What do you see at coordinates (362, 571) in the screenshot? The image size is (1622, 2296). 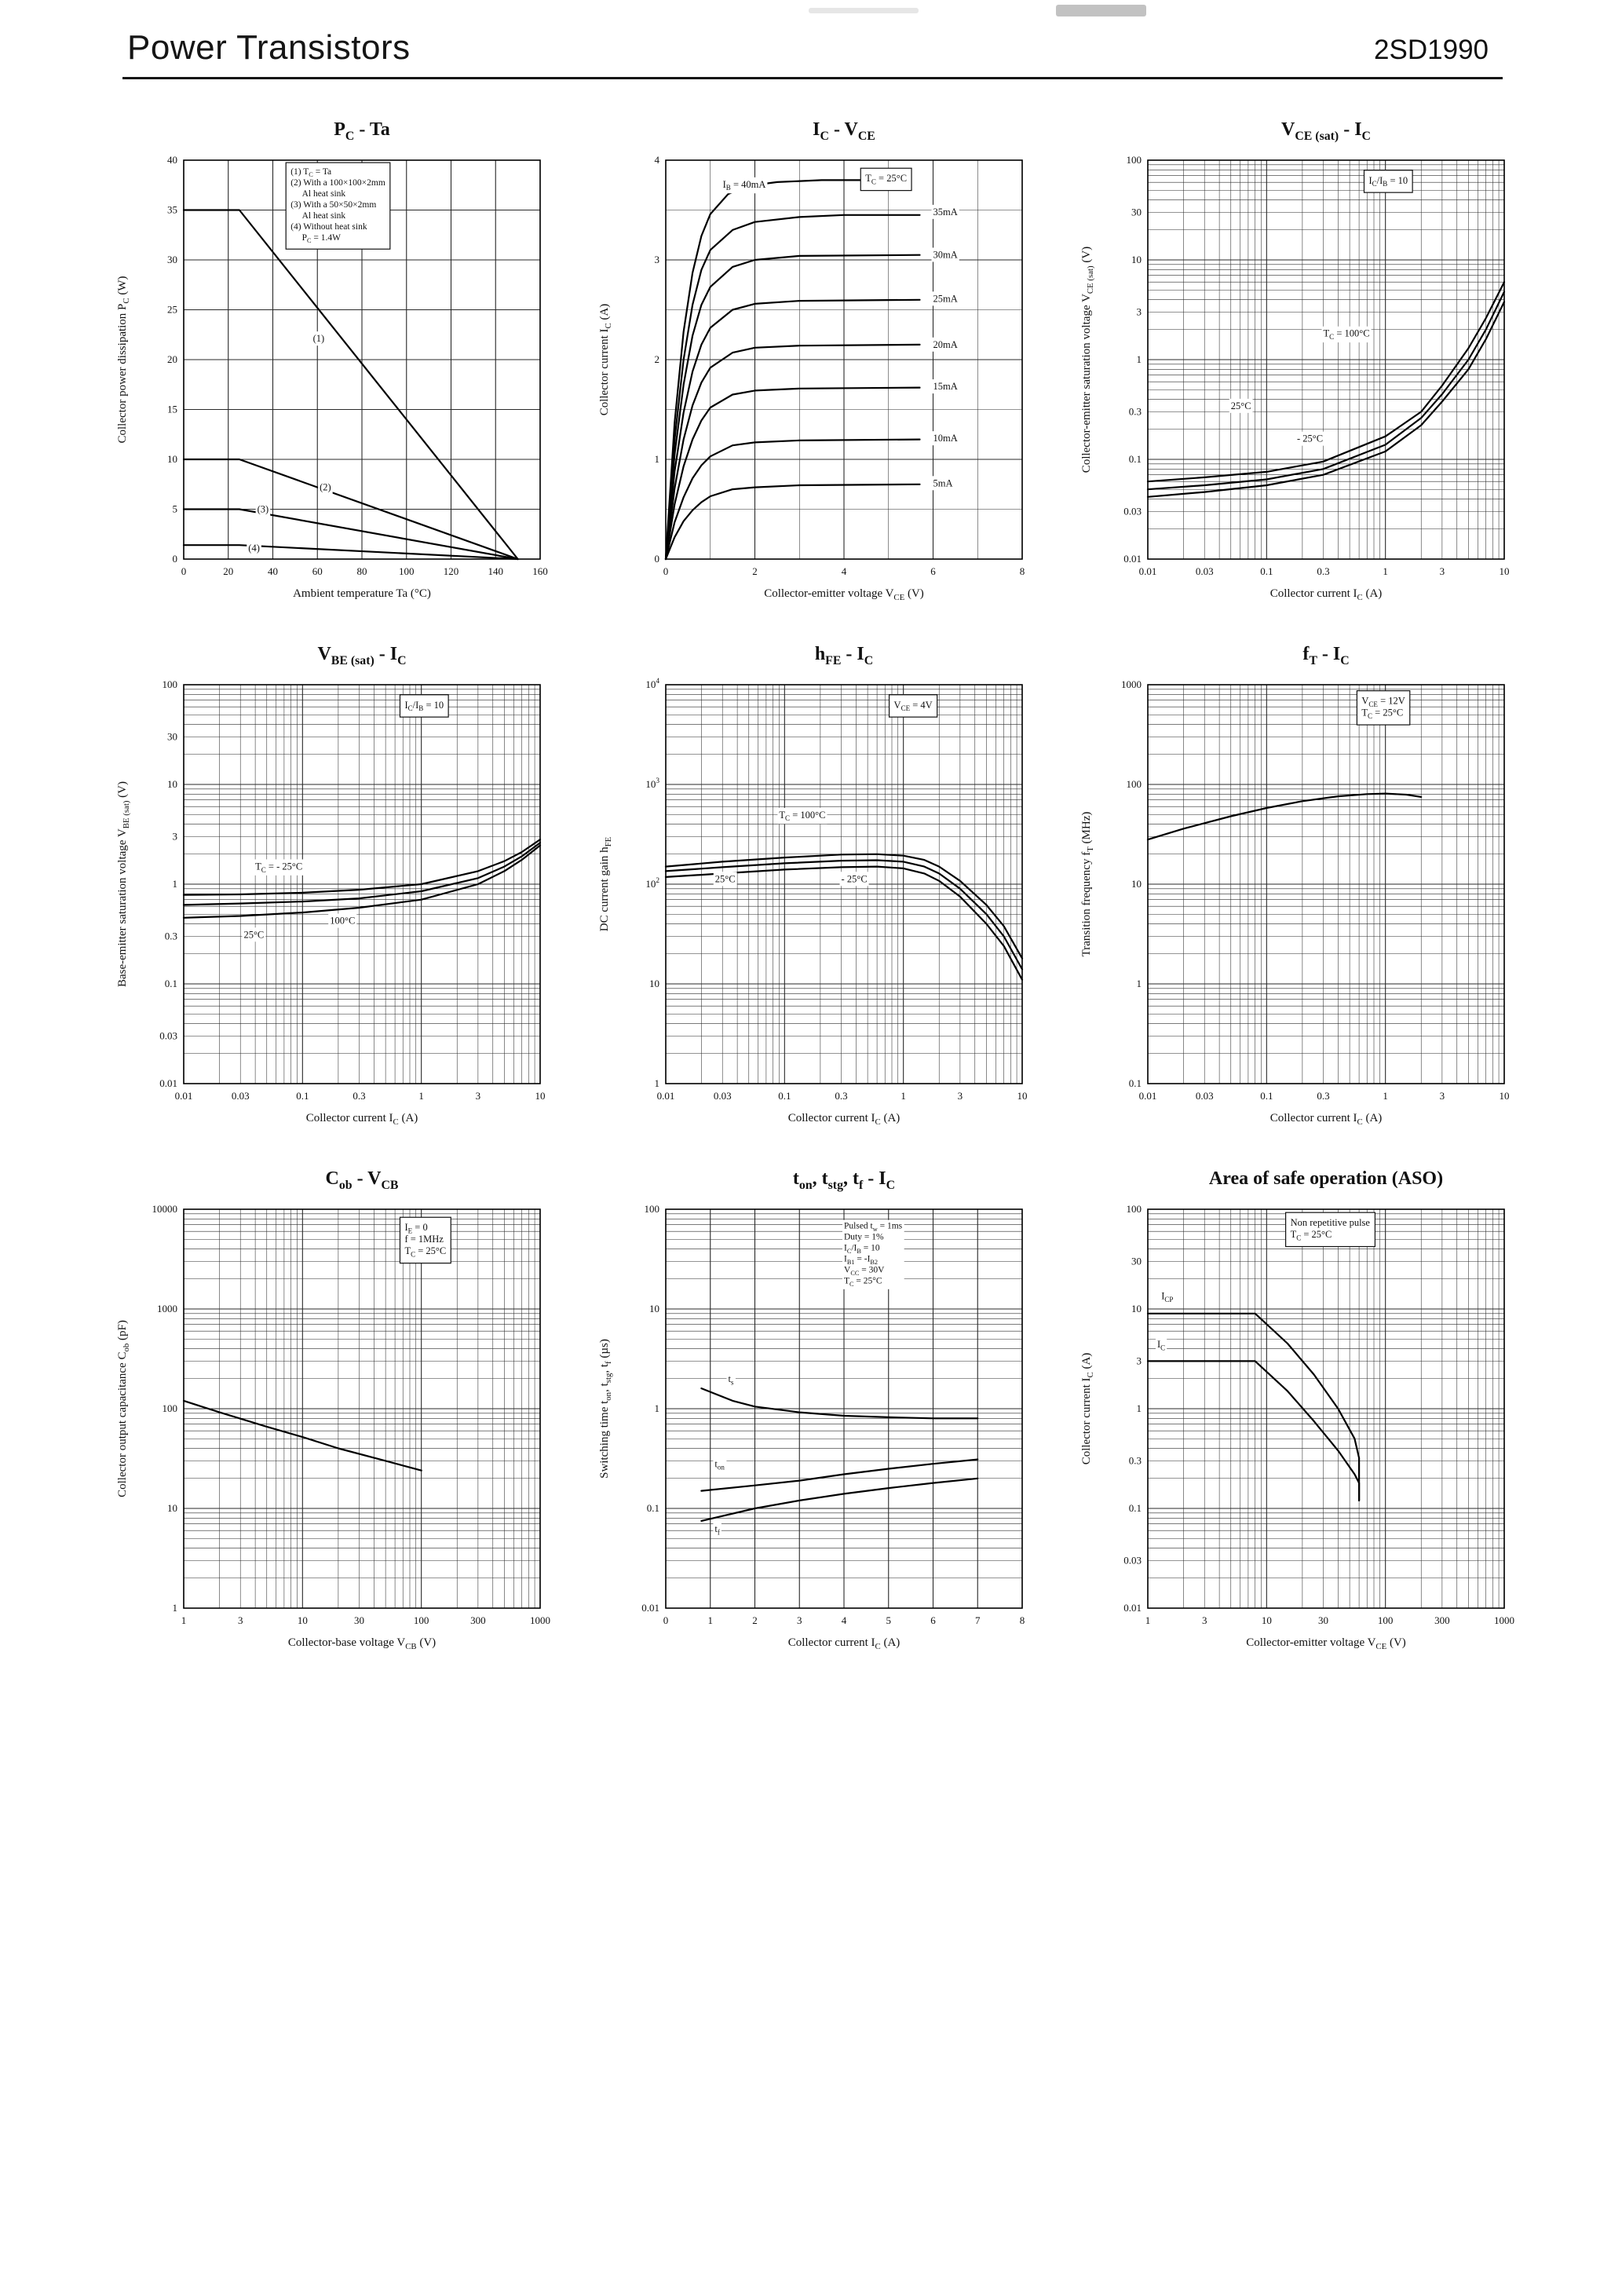 I see `svg-text: 80` at bounding box center [362, 571].